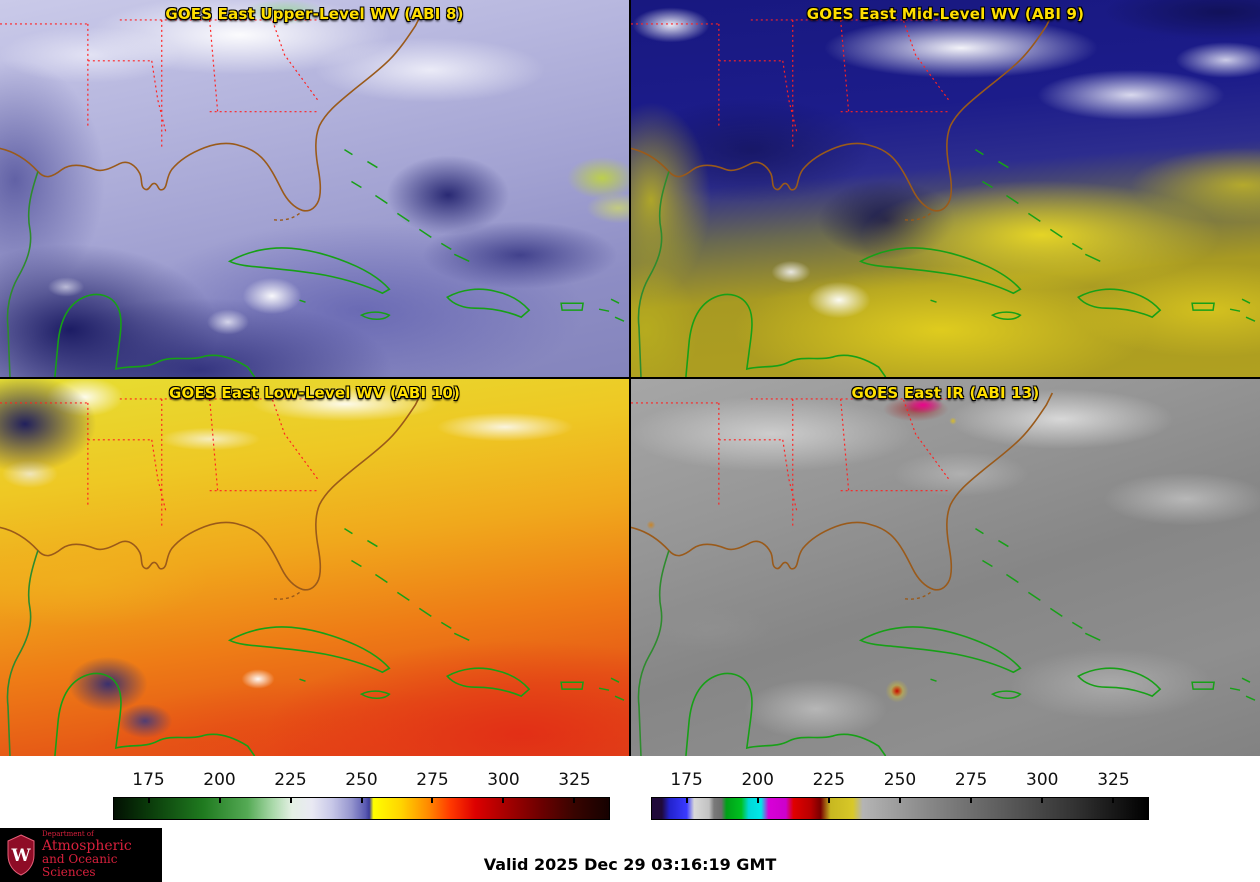 Image resolution: width=1260 pixels, height=882 pixels. I want to click on colorbar-wv-tick-label: 325, so click(574, 780).